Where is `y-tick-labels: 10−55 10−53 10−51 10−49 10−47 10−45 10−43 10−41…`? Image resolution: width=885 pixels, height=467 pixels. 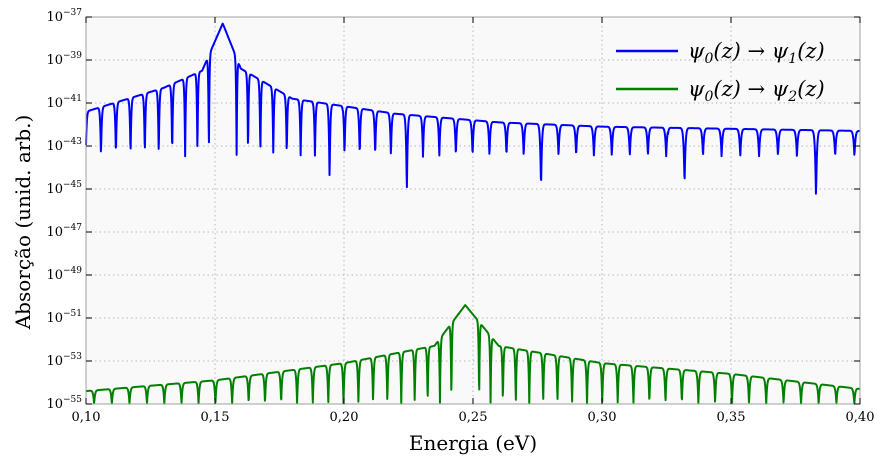 y-tick-labels: 10−55 10−53 10−51 10−49 10−47 10−45 10−43 10−41… is located at coordinates (64, 210).